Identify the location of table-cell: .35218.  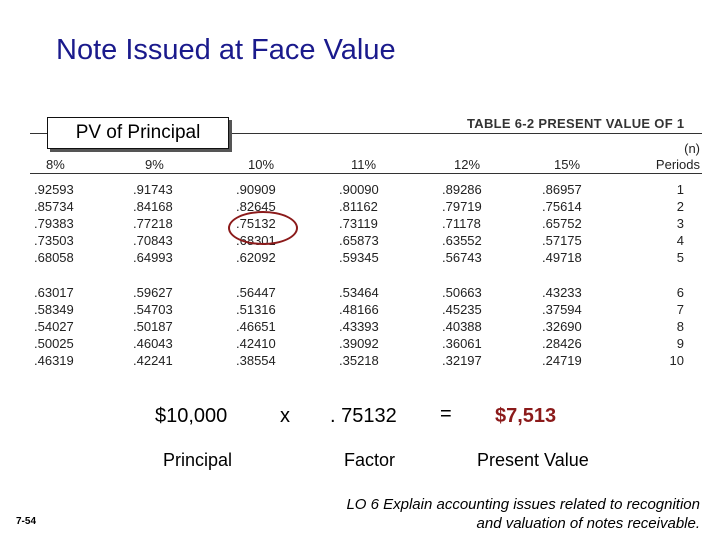
(359, 360).